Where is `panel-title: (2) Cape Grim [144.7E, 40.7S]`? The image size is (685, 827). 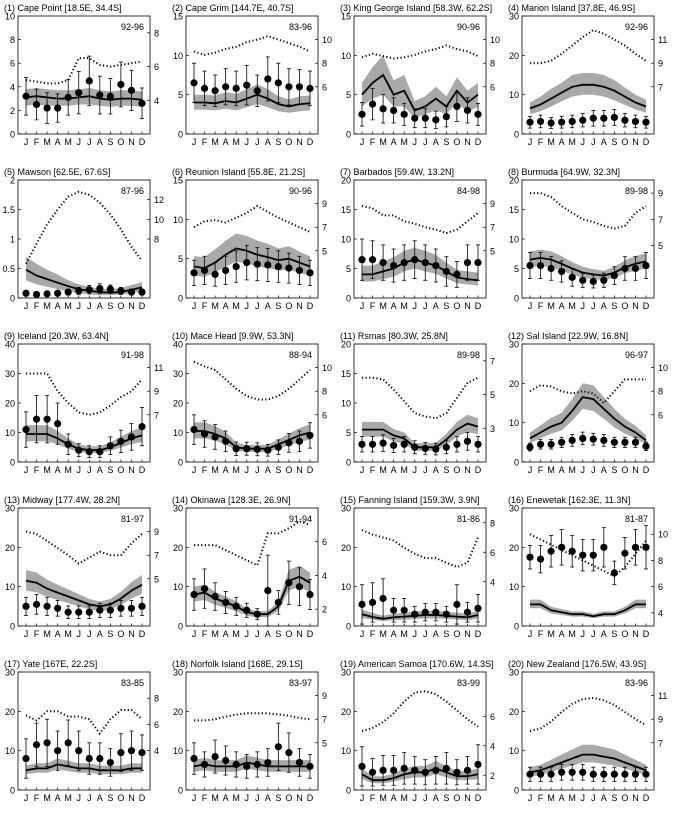 panel-title: (2) Cape Grim [144.7E, 40.7S] is located at coordinates (233, 8).